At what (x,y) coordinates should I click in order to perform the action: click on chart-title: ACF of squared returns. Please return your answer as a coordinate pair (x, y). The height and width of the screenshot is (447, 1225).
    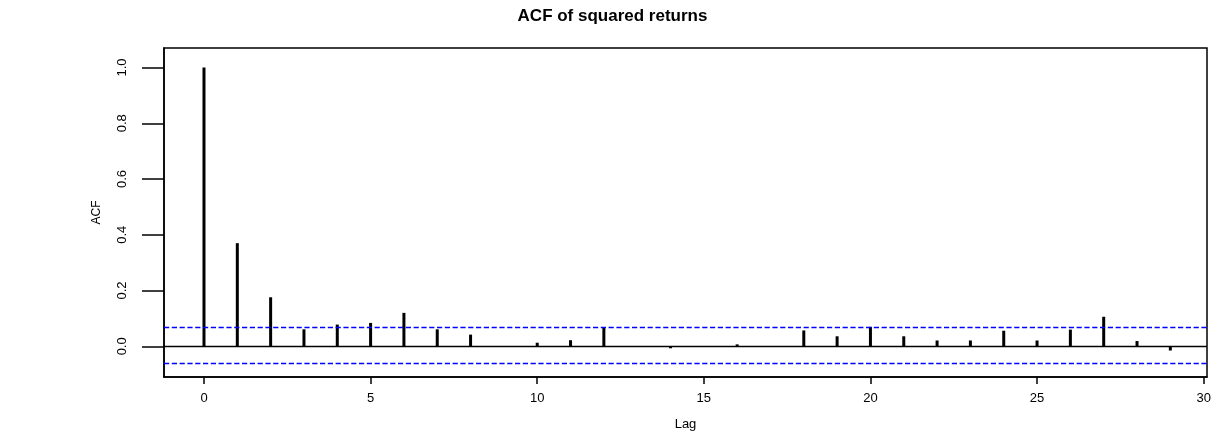
    Looking at the image, I should click on (612, 15).